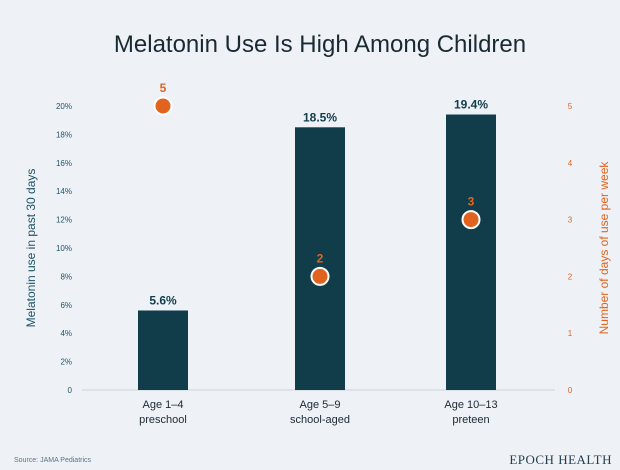 Image resolution: width=620 pixels, height=470 pixels. Describe the element at coordinates (64, 106) in the screenshot. I see `y-tick-left: 20%` at that location.